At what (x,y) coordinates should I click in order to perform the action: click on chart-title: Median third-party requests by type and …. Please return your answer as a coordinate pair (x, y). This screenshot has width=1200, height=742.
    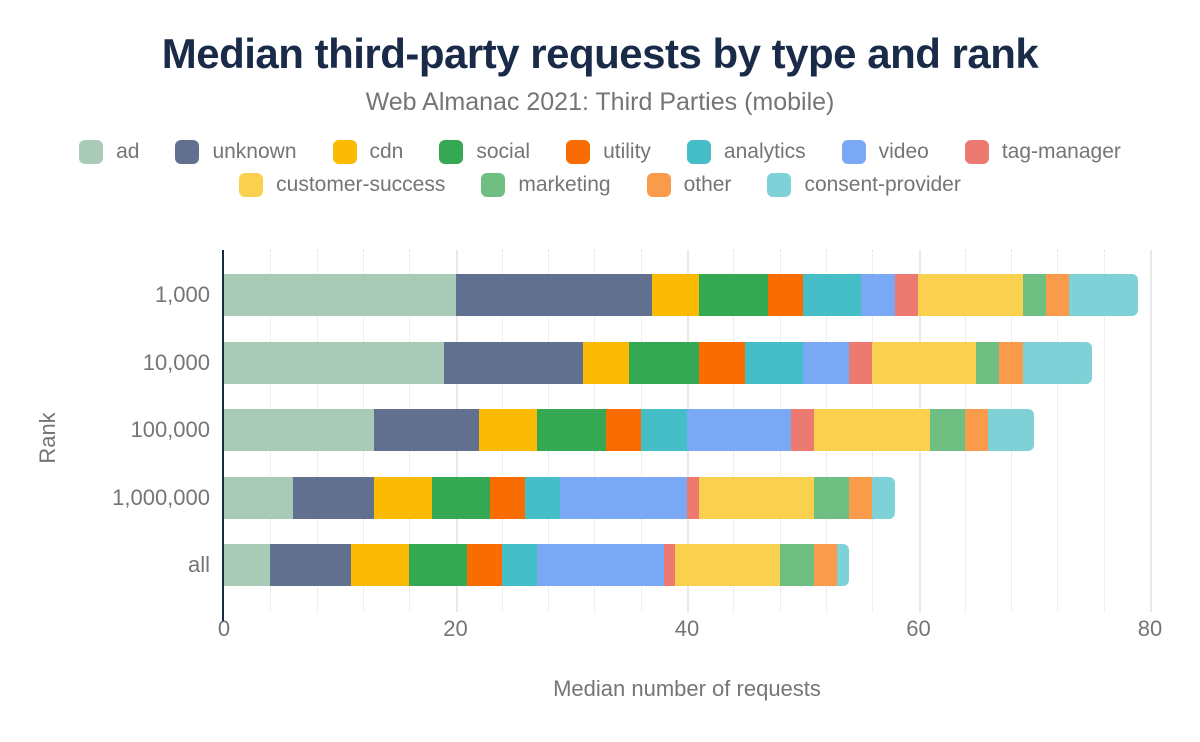
    Looking at the image, I should click on (600, 53).